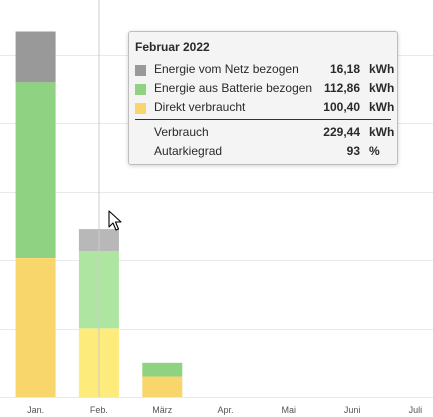  I want to click on tooltip-row-value: 100,40, so click(341, 107).